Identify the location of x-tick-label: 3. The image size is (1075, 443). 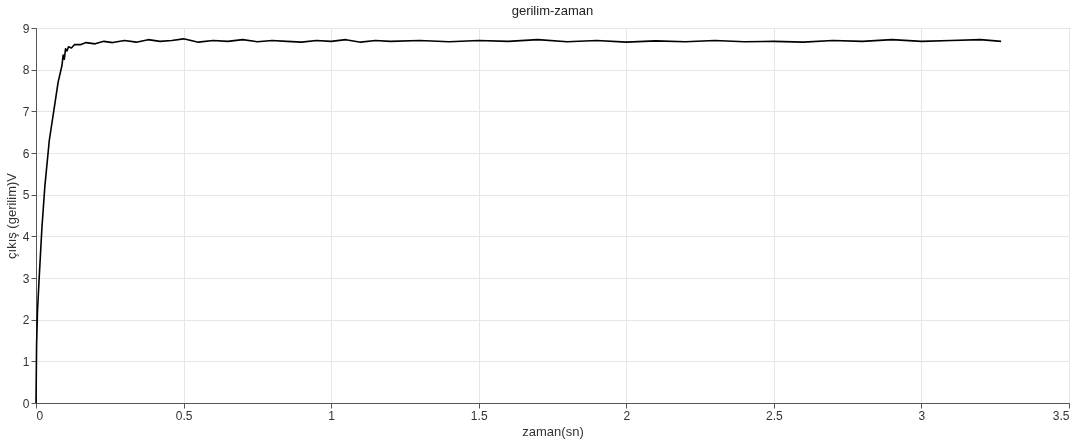
(922, 415).